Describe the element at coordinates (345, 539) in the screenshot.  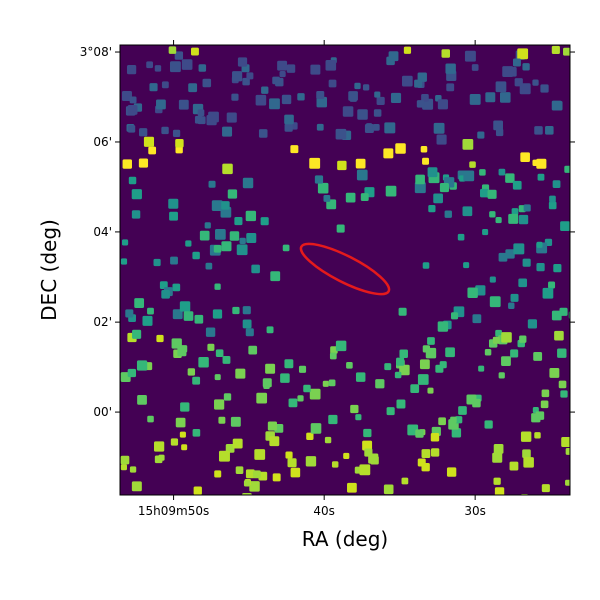
I see `x-axis-title: RA (deg)` at that location.